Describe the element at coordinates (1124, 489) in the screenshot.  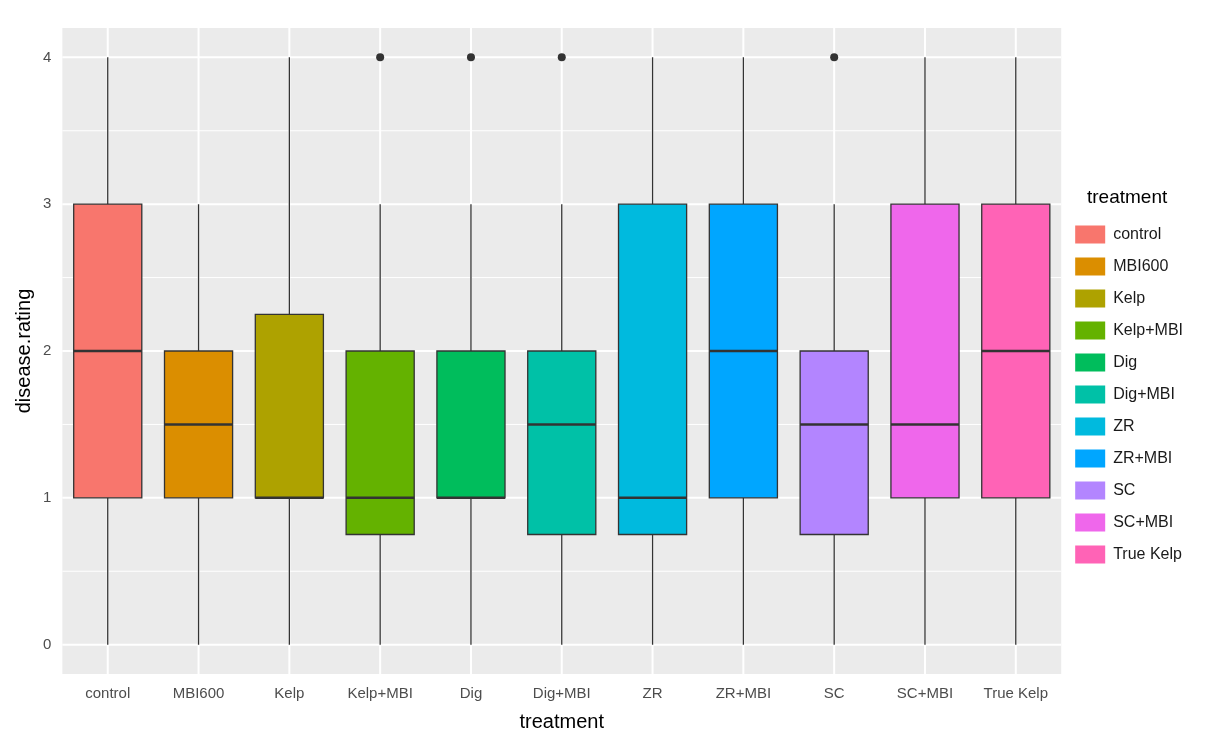
I see `legend-label: SC` at that location.